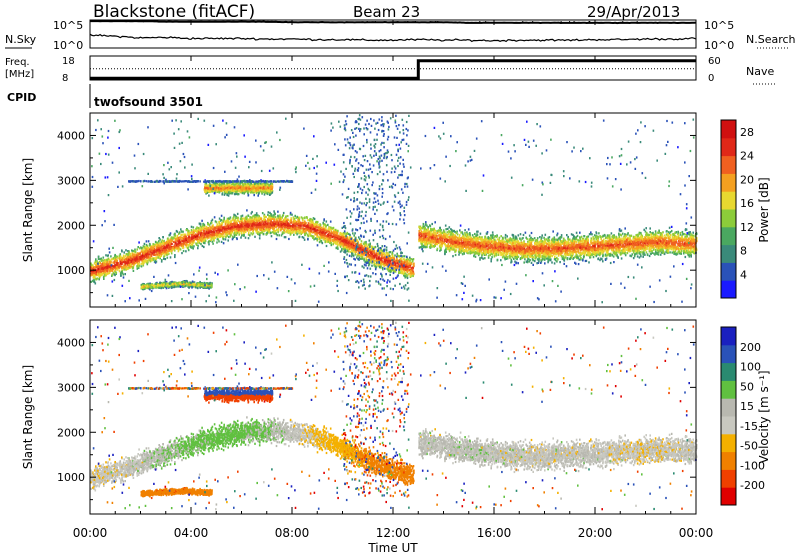 The width and height of the screenshot is (800, 554). What do you see at coordinates (21, 39) in the screenshot?
I see `noise-left-label: N.Sky` at bounding box center [21, 39].